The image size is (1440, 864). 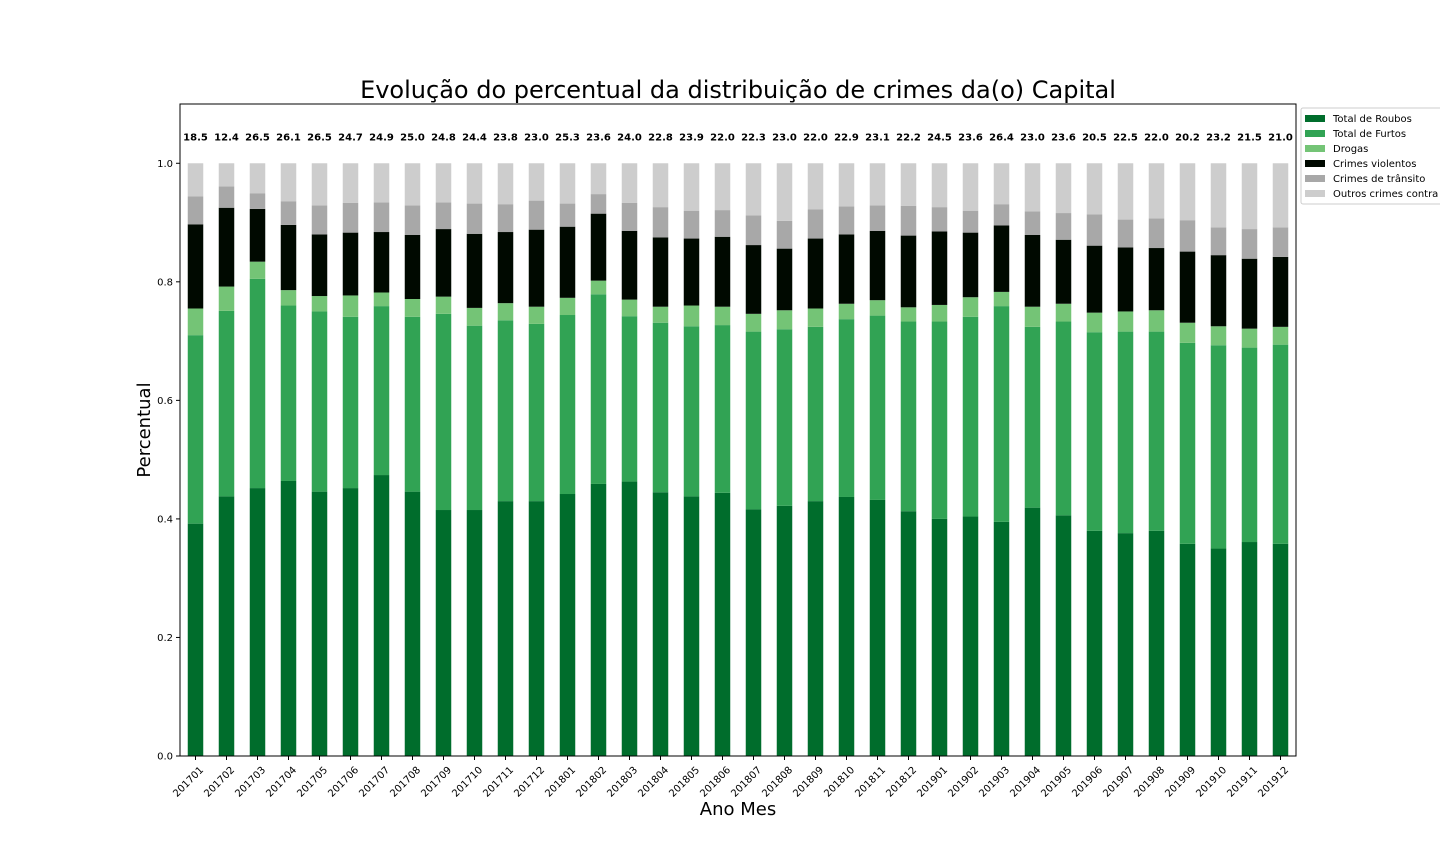 What do you see at coordinates (660, 272) in the screenshot?
I see `bar-segment-201804-s3` at bounding box center [660, 272].